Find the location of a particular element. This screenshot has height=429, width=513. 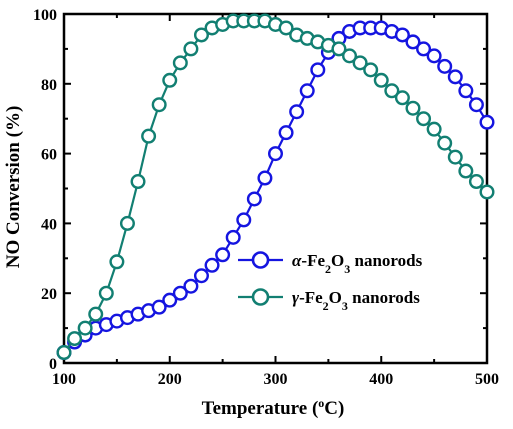

legend: α-Fe2O3 nanorods γ-Fe2O3 nanorods is located at coordinates (330, 282).